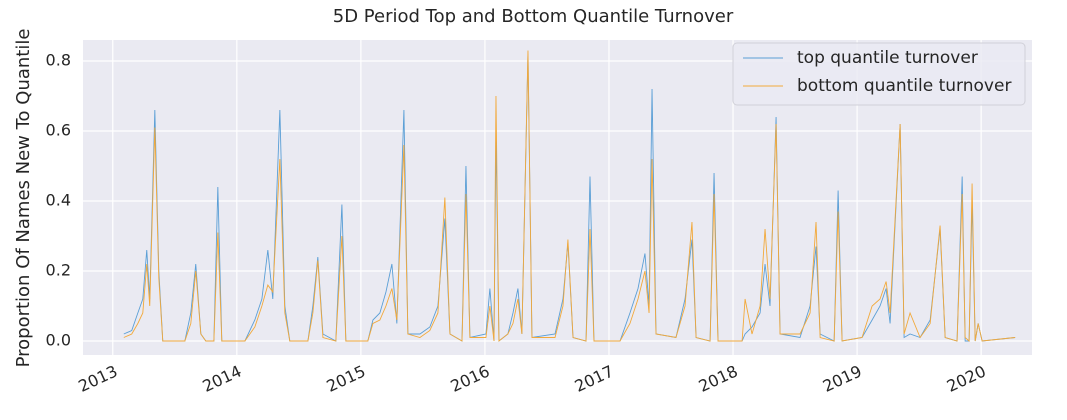  Describe the element at coordinates (904, 86) in the screenshot. I see `legend-label: bottom quantile turnover` at that location.